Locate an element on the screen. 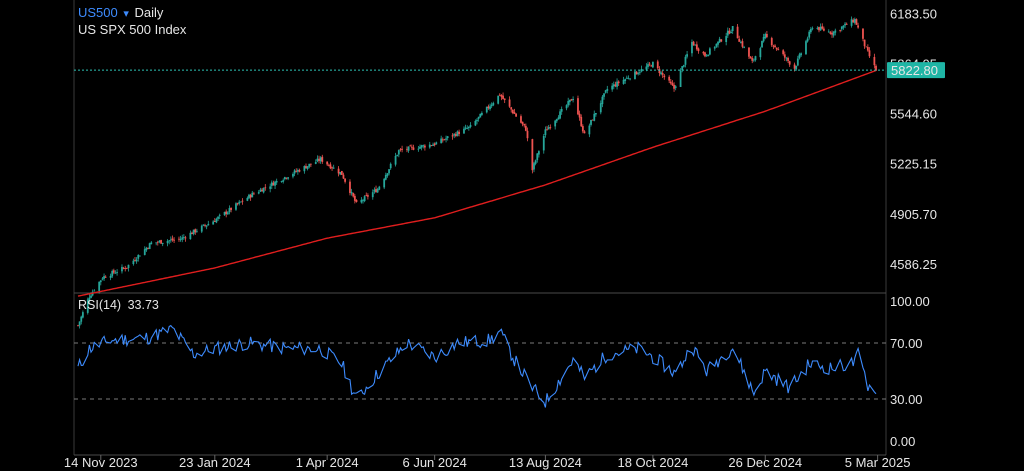 This screenshot has height=471, width=1024. time-tick-label: 23 Jan 2024 is located at coordinates (215, 462).